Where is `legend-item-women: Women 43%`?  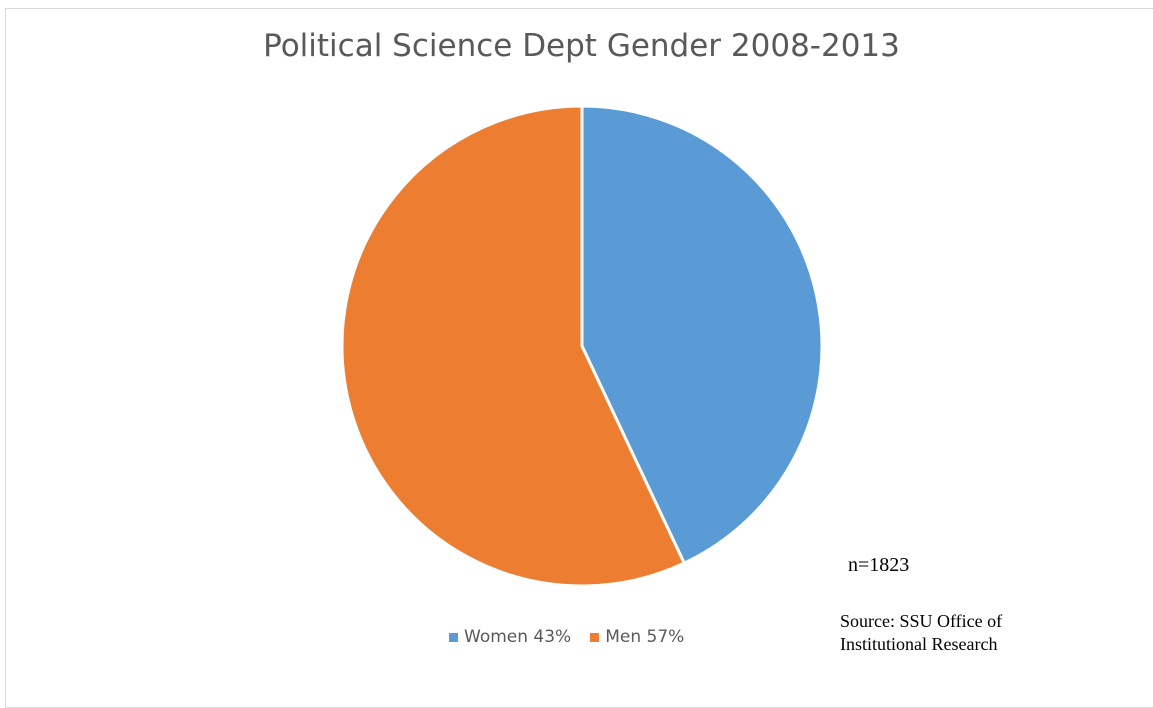 legend-item-women: Women 43% is located at coordinates (510, 637).